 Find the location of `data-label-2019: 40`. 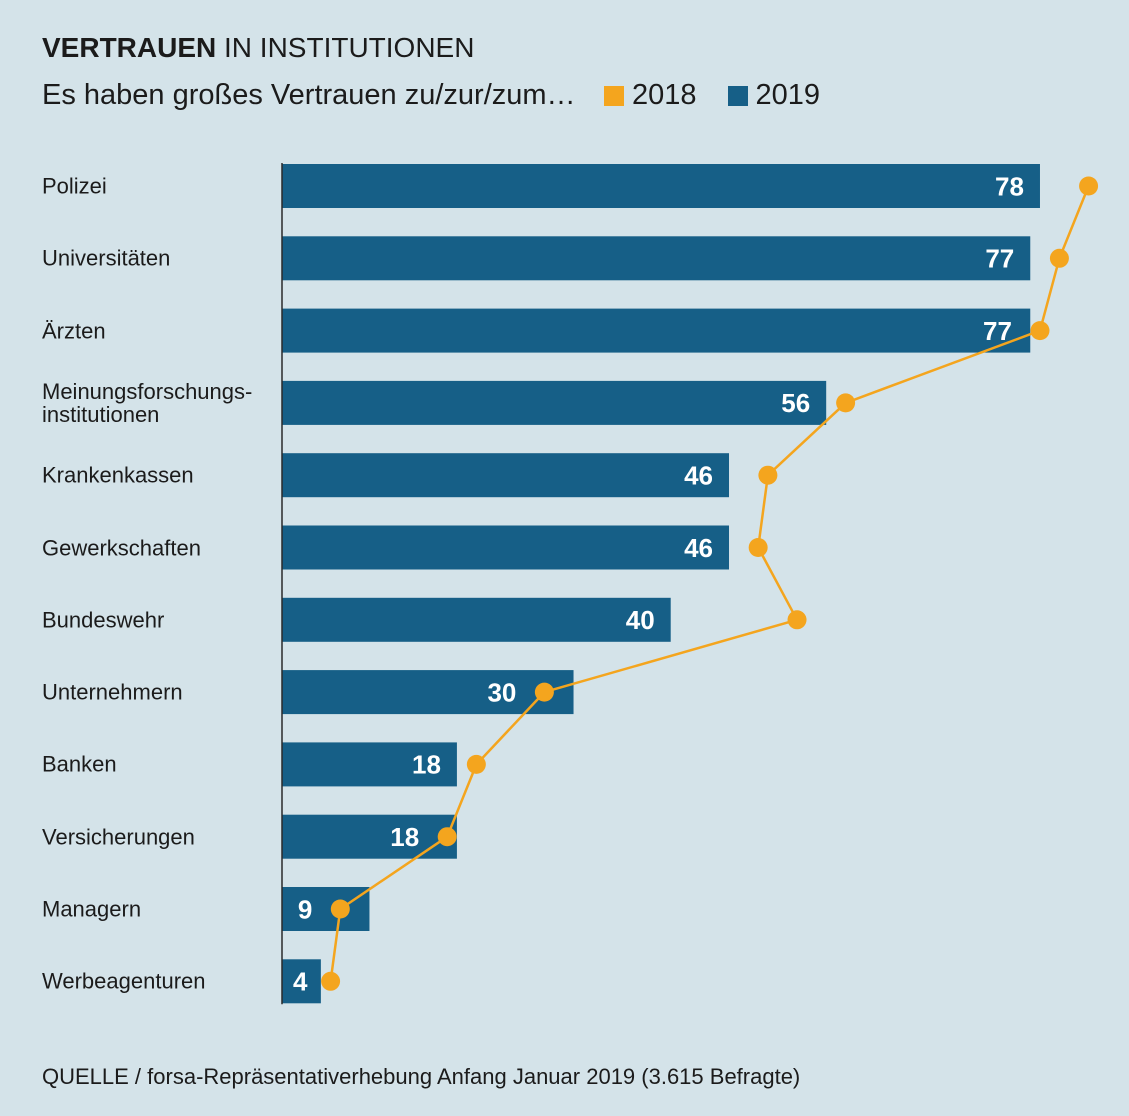

data-label-2019: 40 is located at coordinates (640, 620).